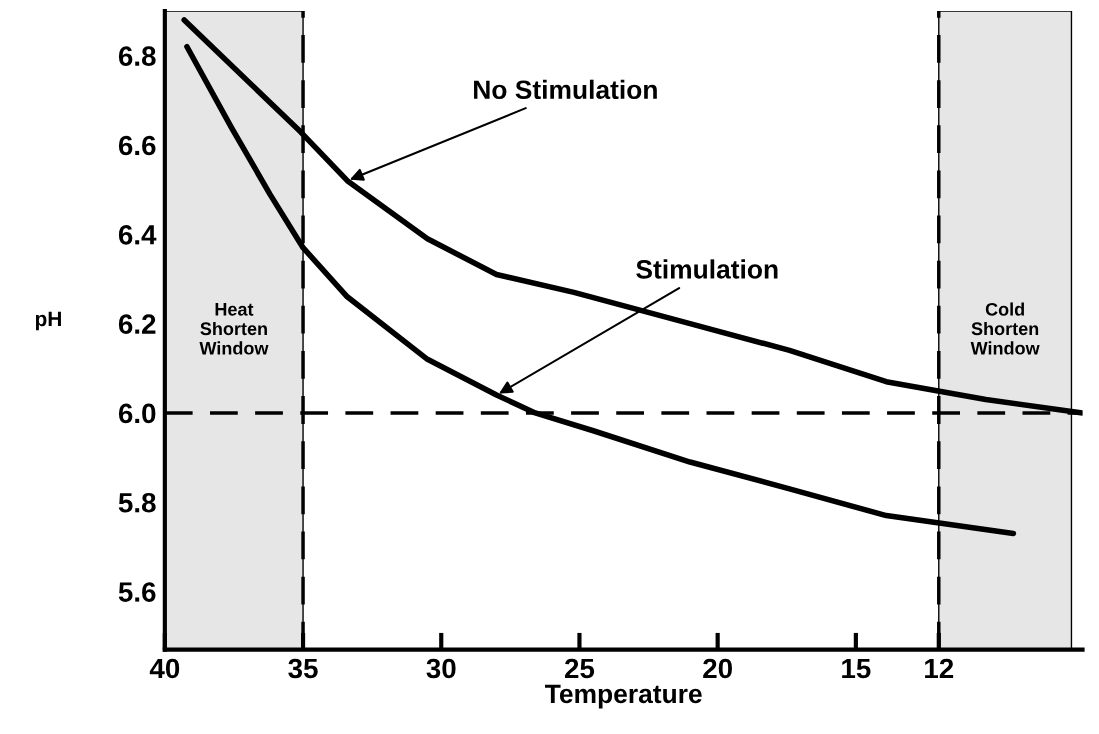 This screenshot has height=734, width=1099. Describe the element at coordinates (623, 696) in the screenshot. I see `x-axis-title: Temperature` at that location.